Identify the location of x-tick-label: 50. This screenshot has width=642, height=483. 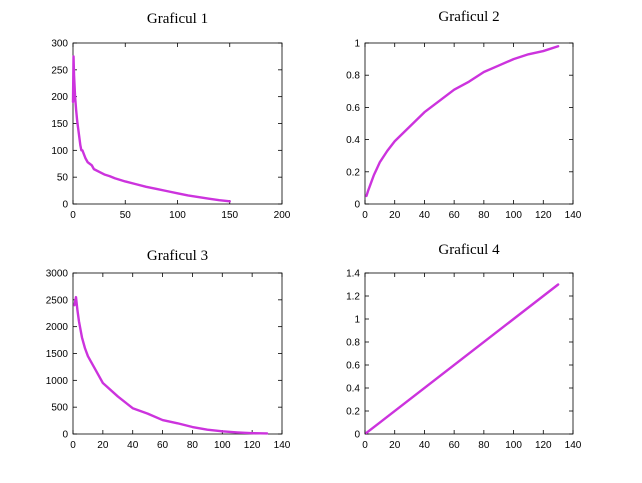
(126, 215).